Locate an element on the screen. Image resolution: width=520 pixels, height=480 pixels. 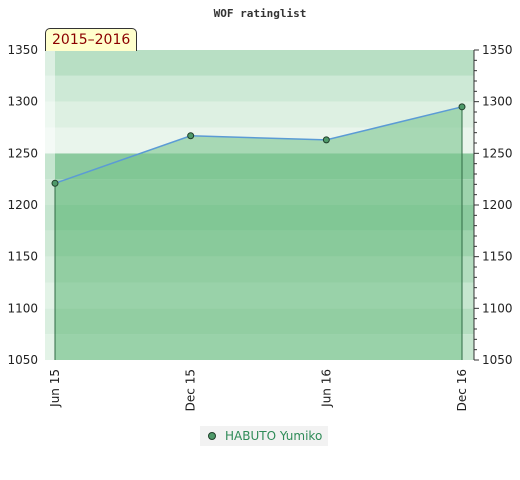
y-tick-label-right: 1200 is located at coordinates (497, 205).